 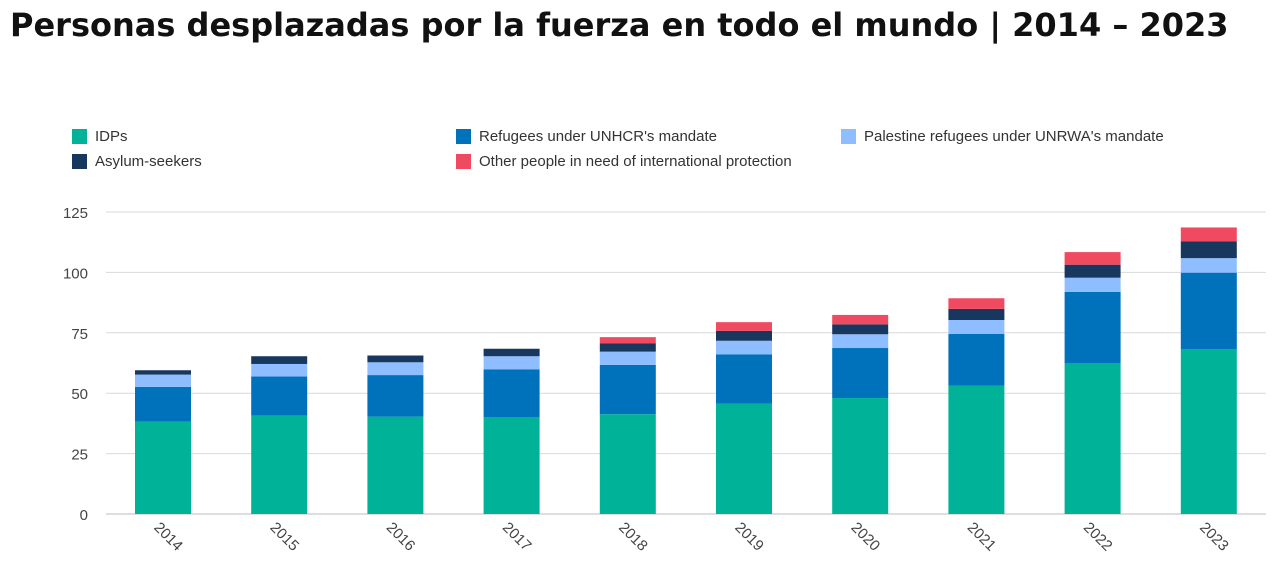 What do you see at coordinates (633, 537) in the screenshot?
I see `x-tick-label-2018: 2018` at bounding box center [633, 537].